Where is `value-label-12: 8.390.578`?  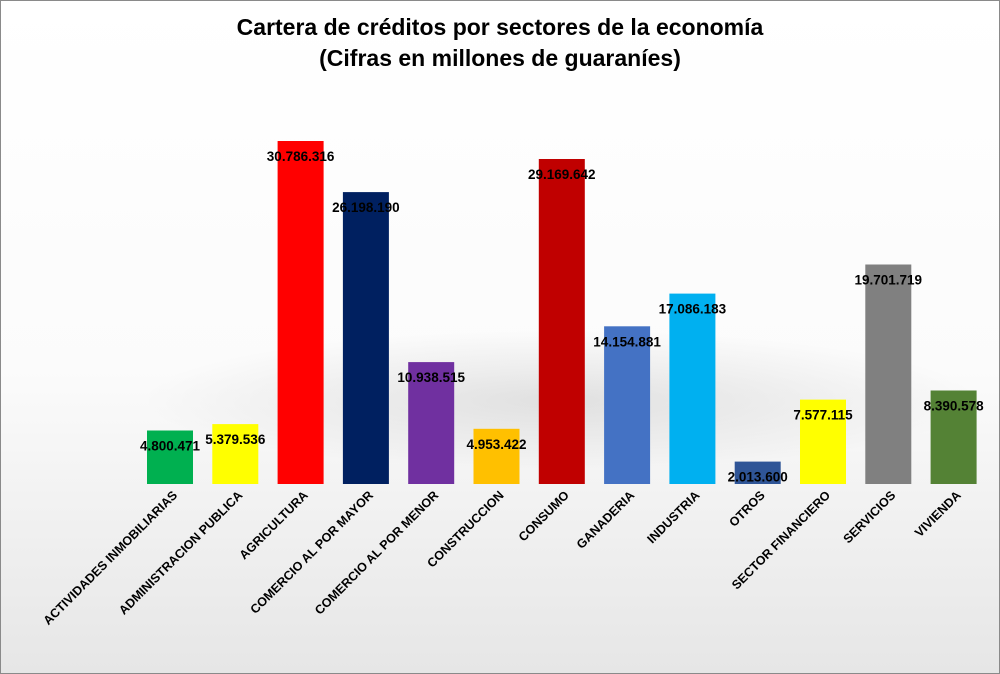
value-label-12: 8.390.578 is located at coordinates (954, 406).